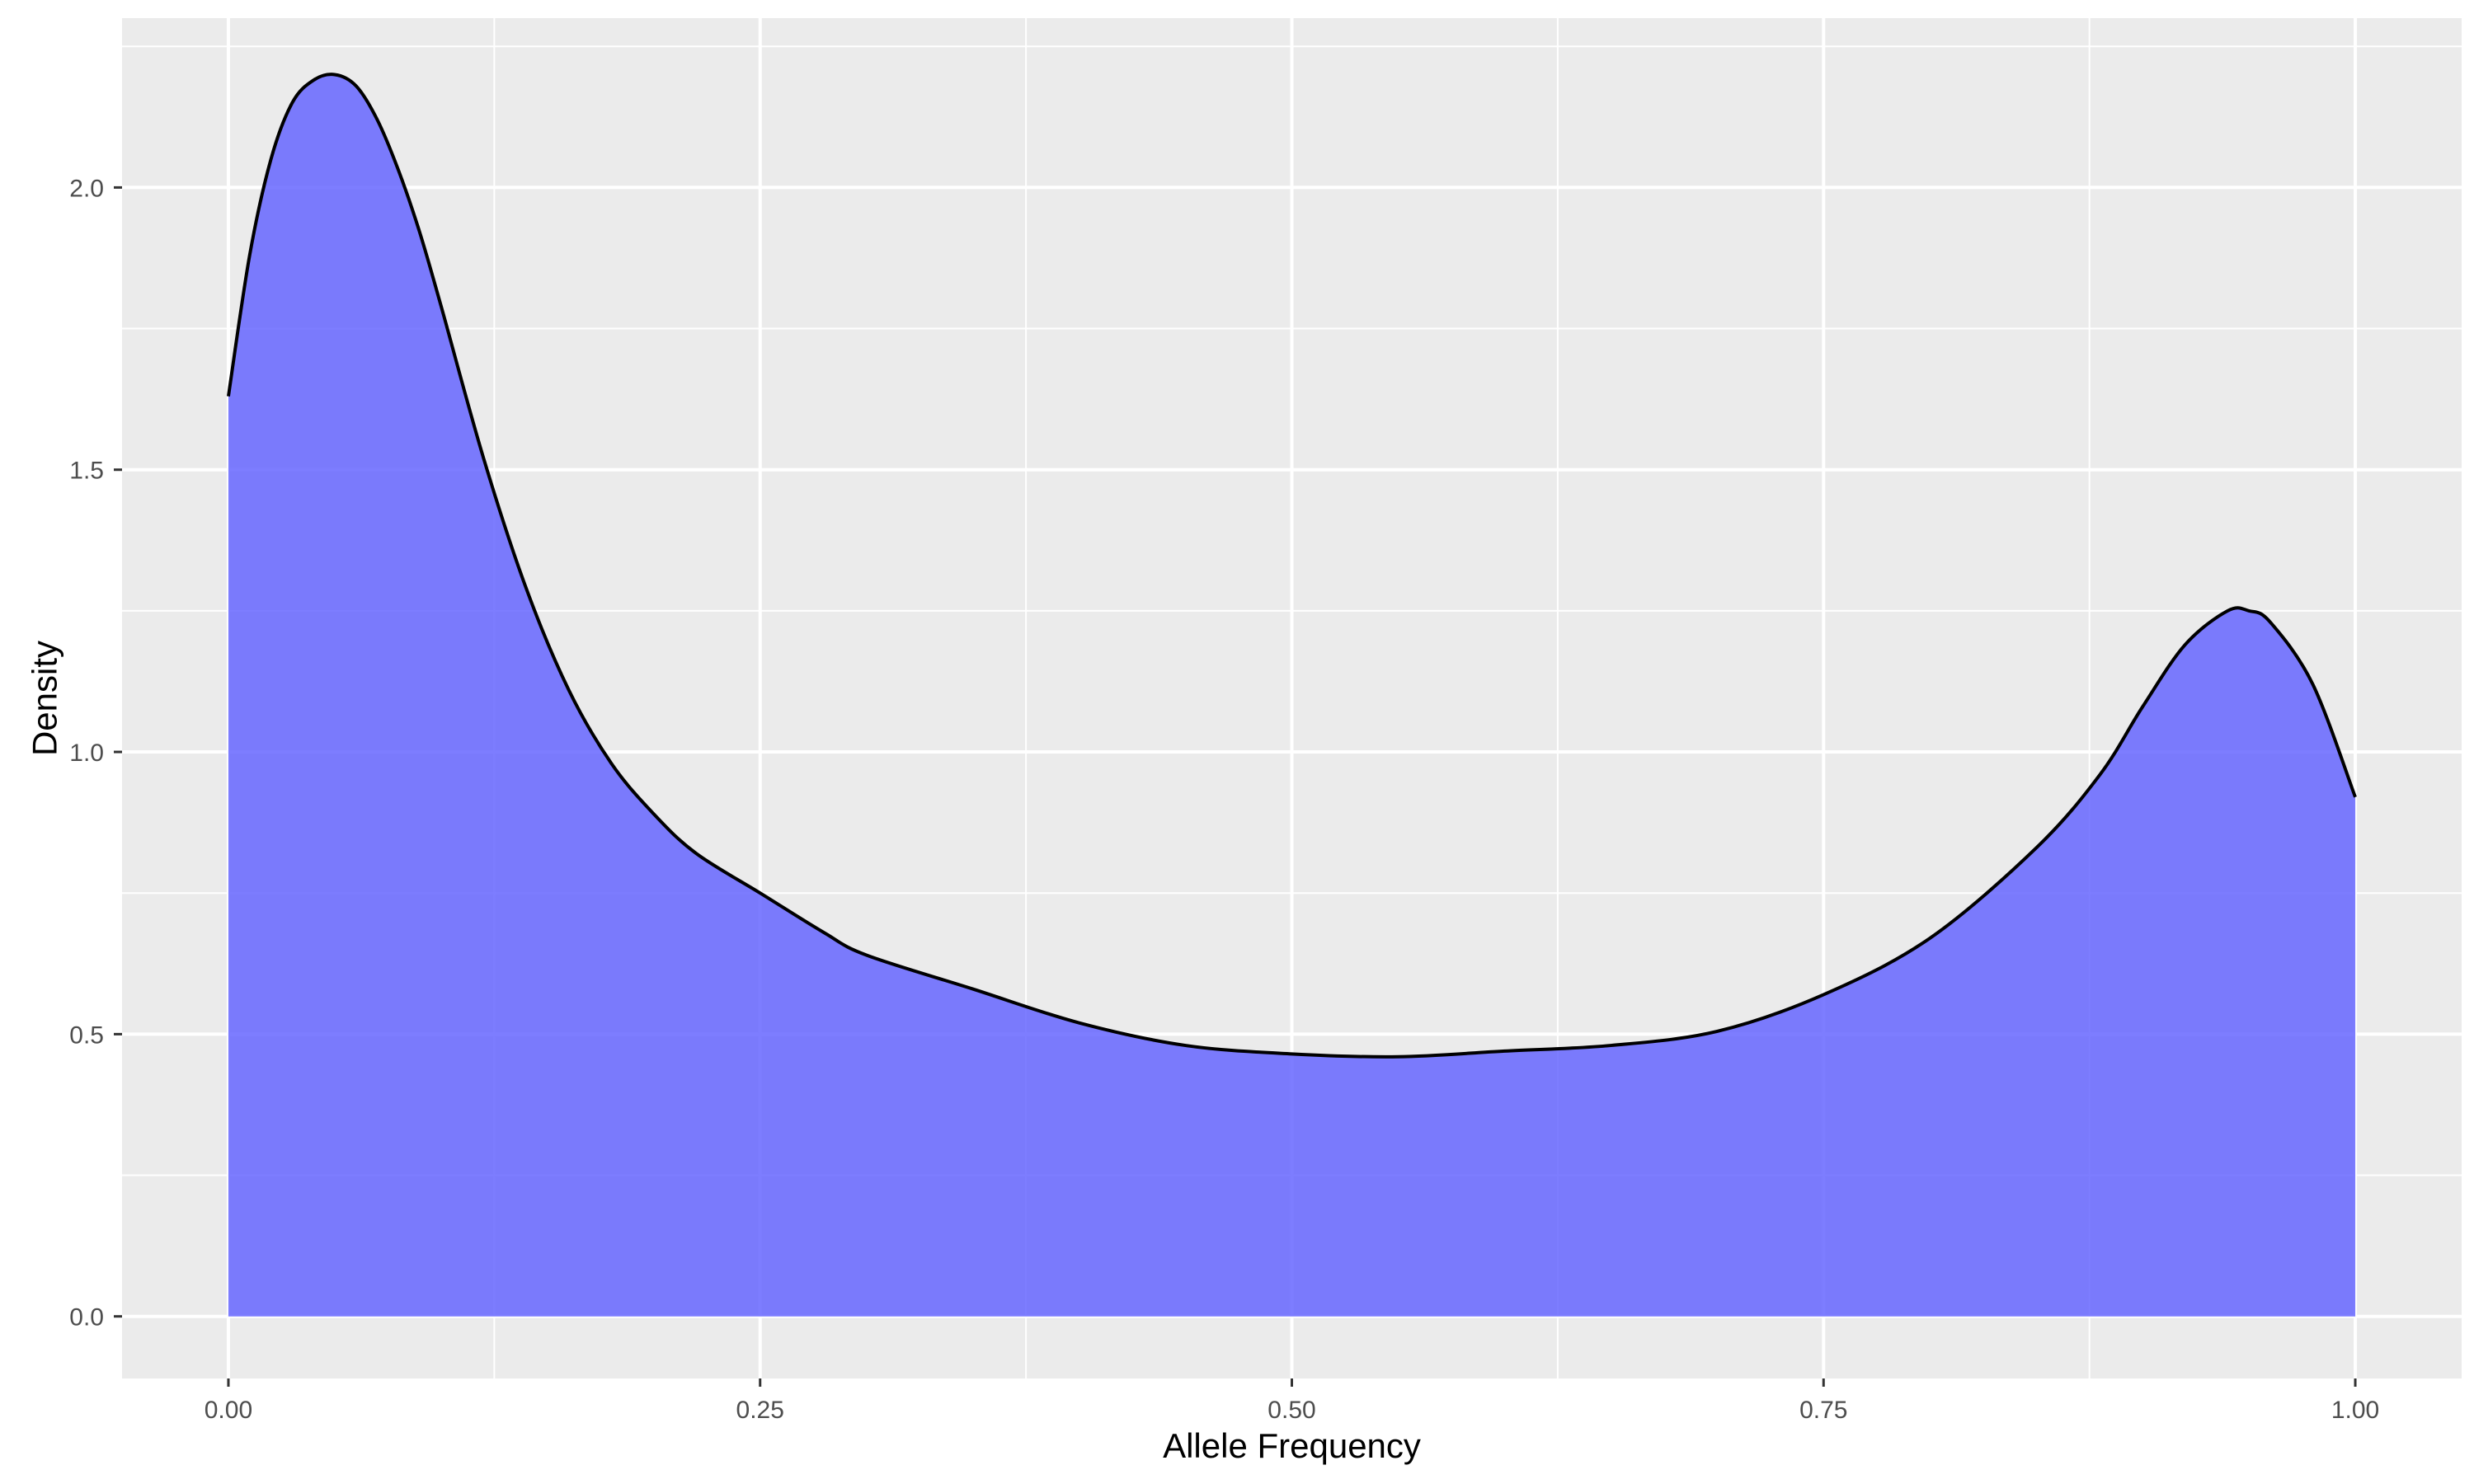 This screenshot has height=1484, width=2474. I want to click on y-tick-label: 0.0, so click(86, 1317).